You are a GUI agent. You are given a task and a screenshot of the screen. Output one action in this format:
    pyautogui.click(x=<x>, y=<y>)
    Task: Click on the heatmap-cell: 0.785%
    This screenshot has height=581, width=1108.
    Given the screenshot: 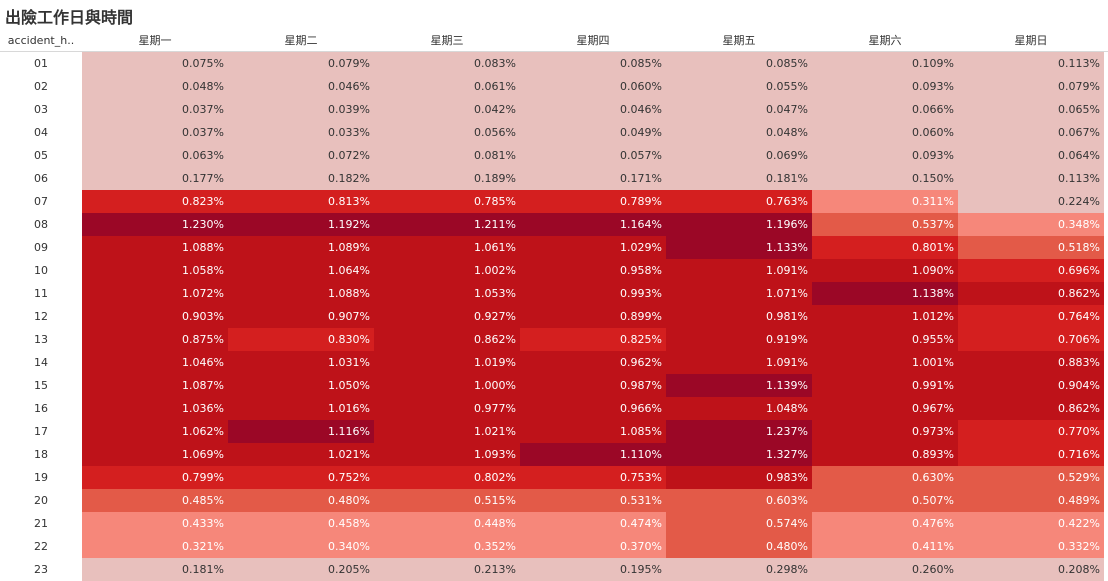 What is the action you would take?
    pyautogui.click(x=447, y=201)
    